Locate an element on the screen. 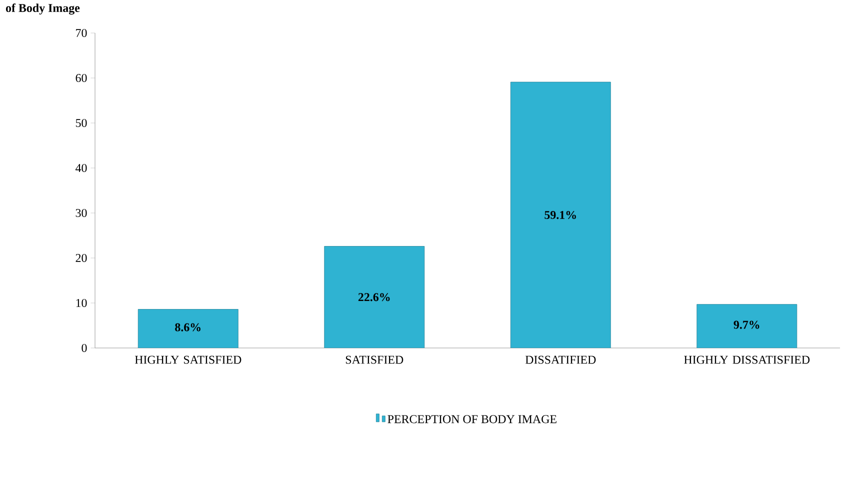 This screenshot has width=856, height=497. y-tick-label: 30 is located at coordinates (81, 213).